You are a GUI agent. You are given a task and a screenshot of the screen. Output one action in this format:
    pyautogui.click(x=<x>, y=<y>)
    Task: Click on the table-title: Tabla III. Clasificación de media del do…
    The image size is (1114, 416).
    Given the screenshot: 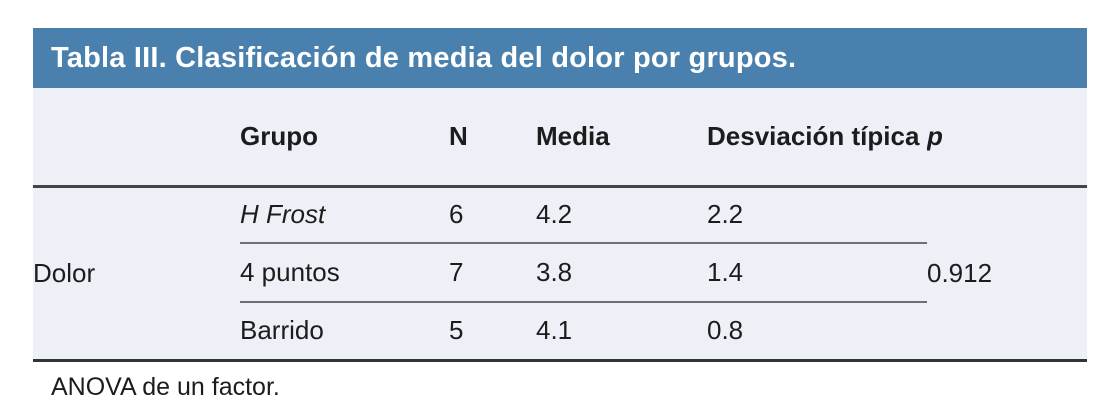 What is the action you would take?
    pyautogui.click(x=424, y=58)
    